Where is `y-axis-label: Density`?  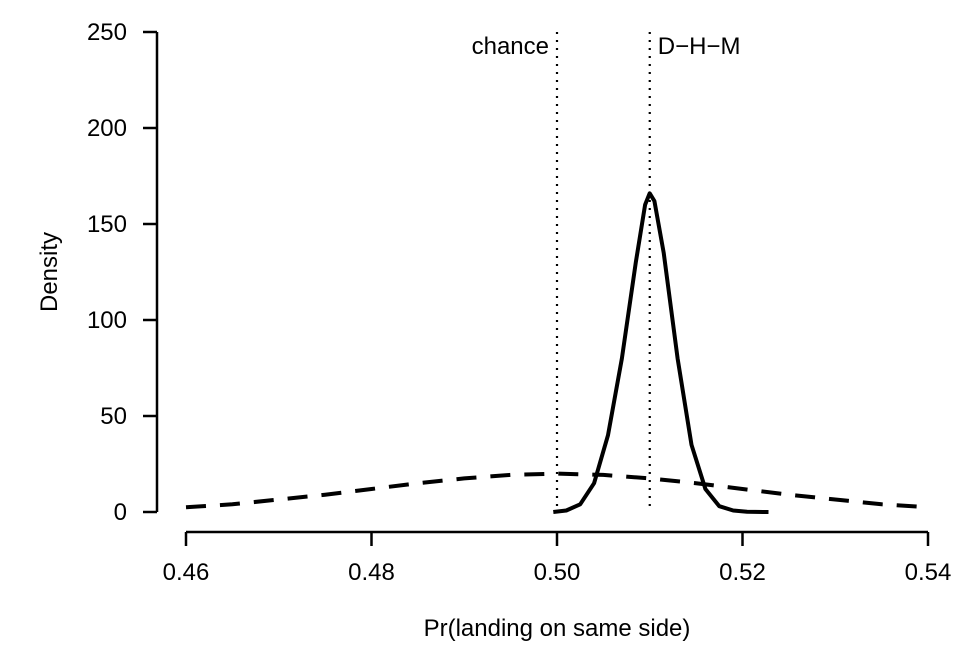
y-axis-label: Density is located at coordinates (49, 272).